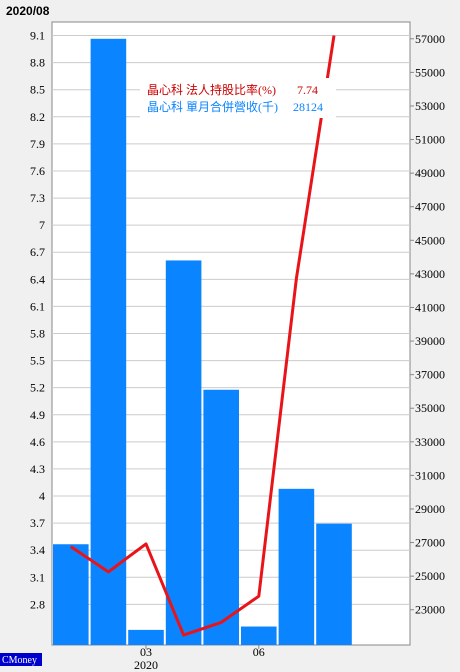  Describe the element at coordinates (199, 658) in the screenshot. I see `x-axis: 03 06 2020` at that location.